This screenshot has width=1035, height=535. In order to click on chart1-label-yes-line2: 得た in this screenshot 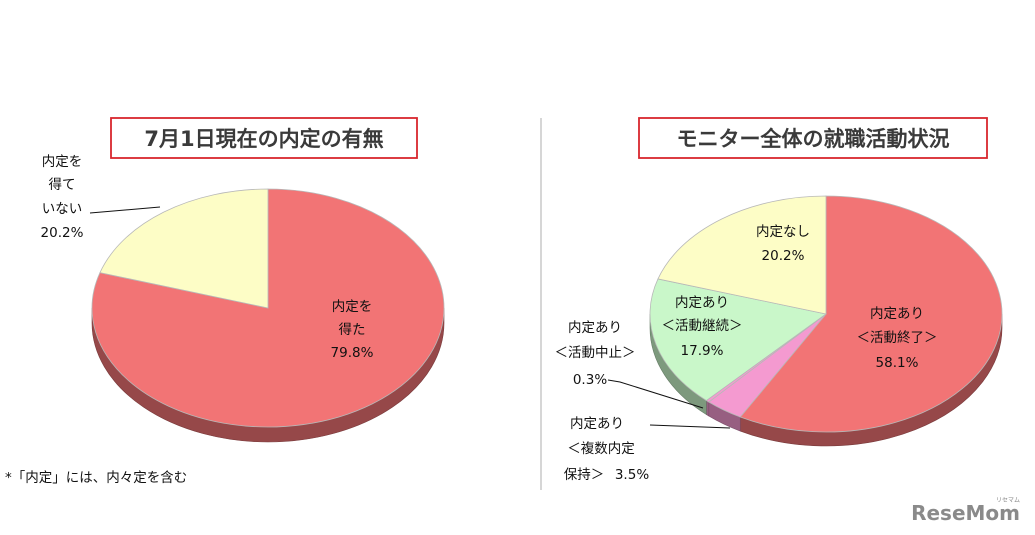, I will do `click(352, 329)`.